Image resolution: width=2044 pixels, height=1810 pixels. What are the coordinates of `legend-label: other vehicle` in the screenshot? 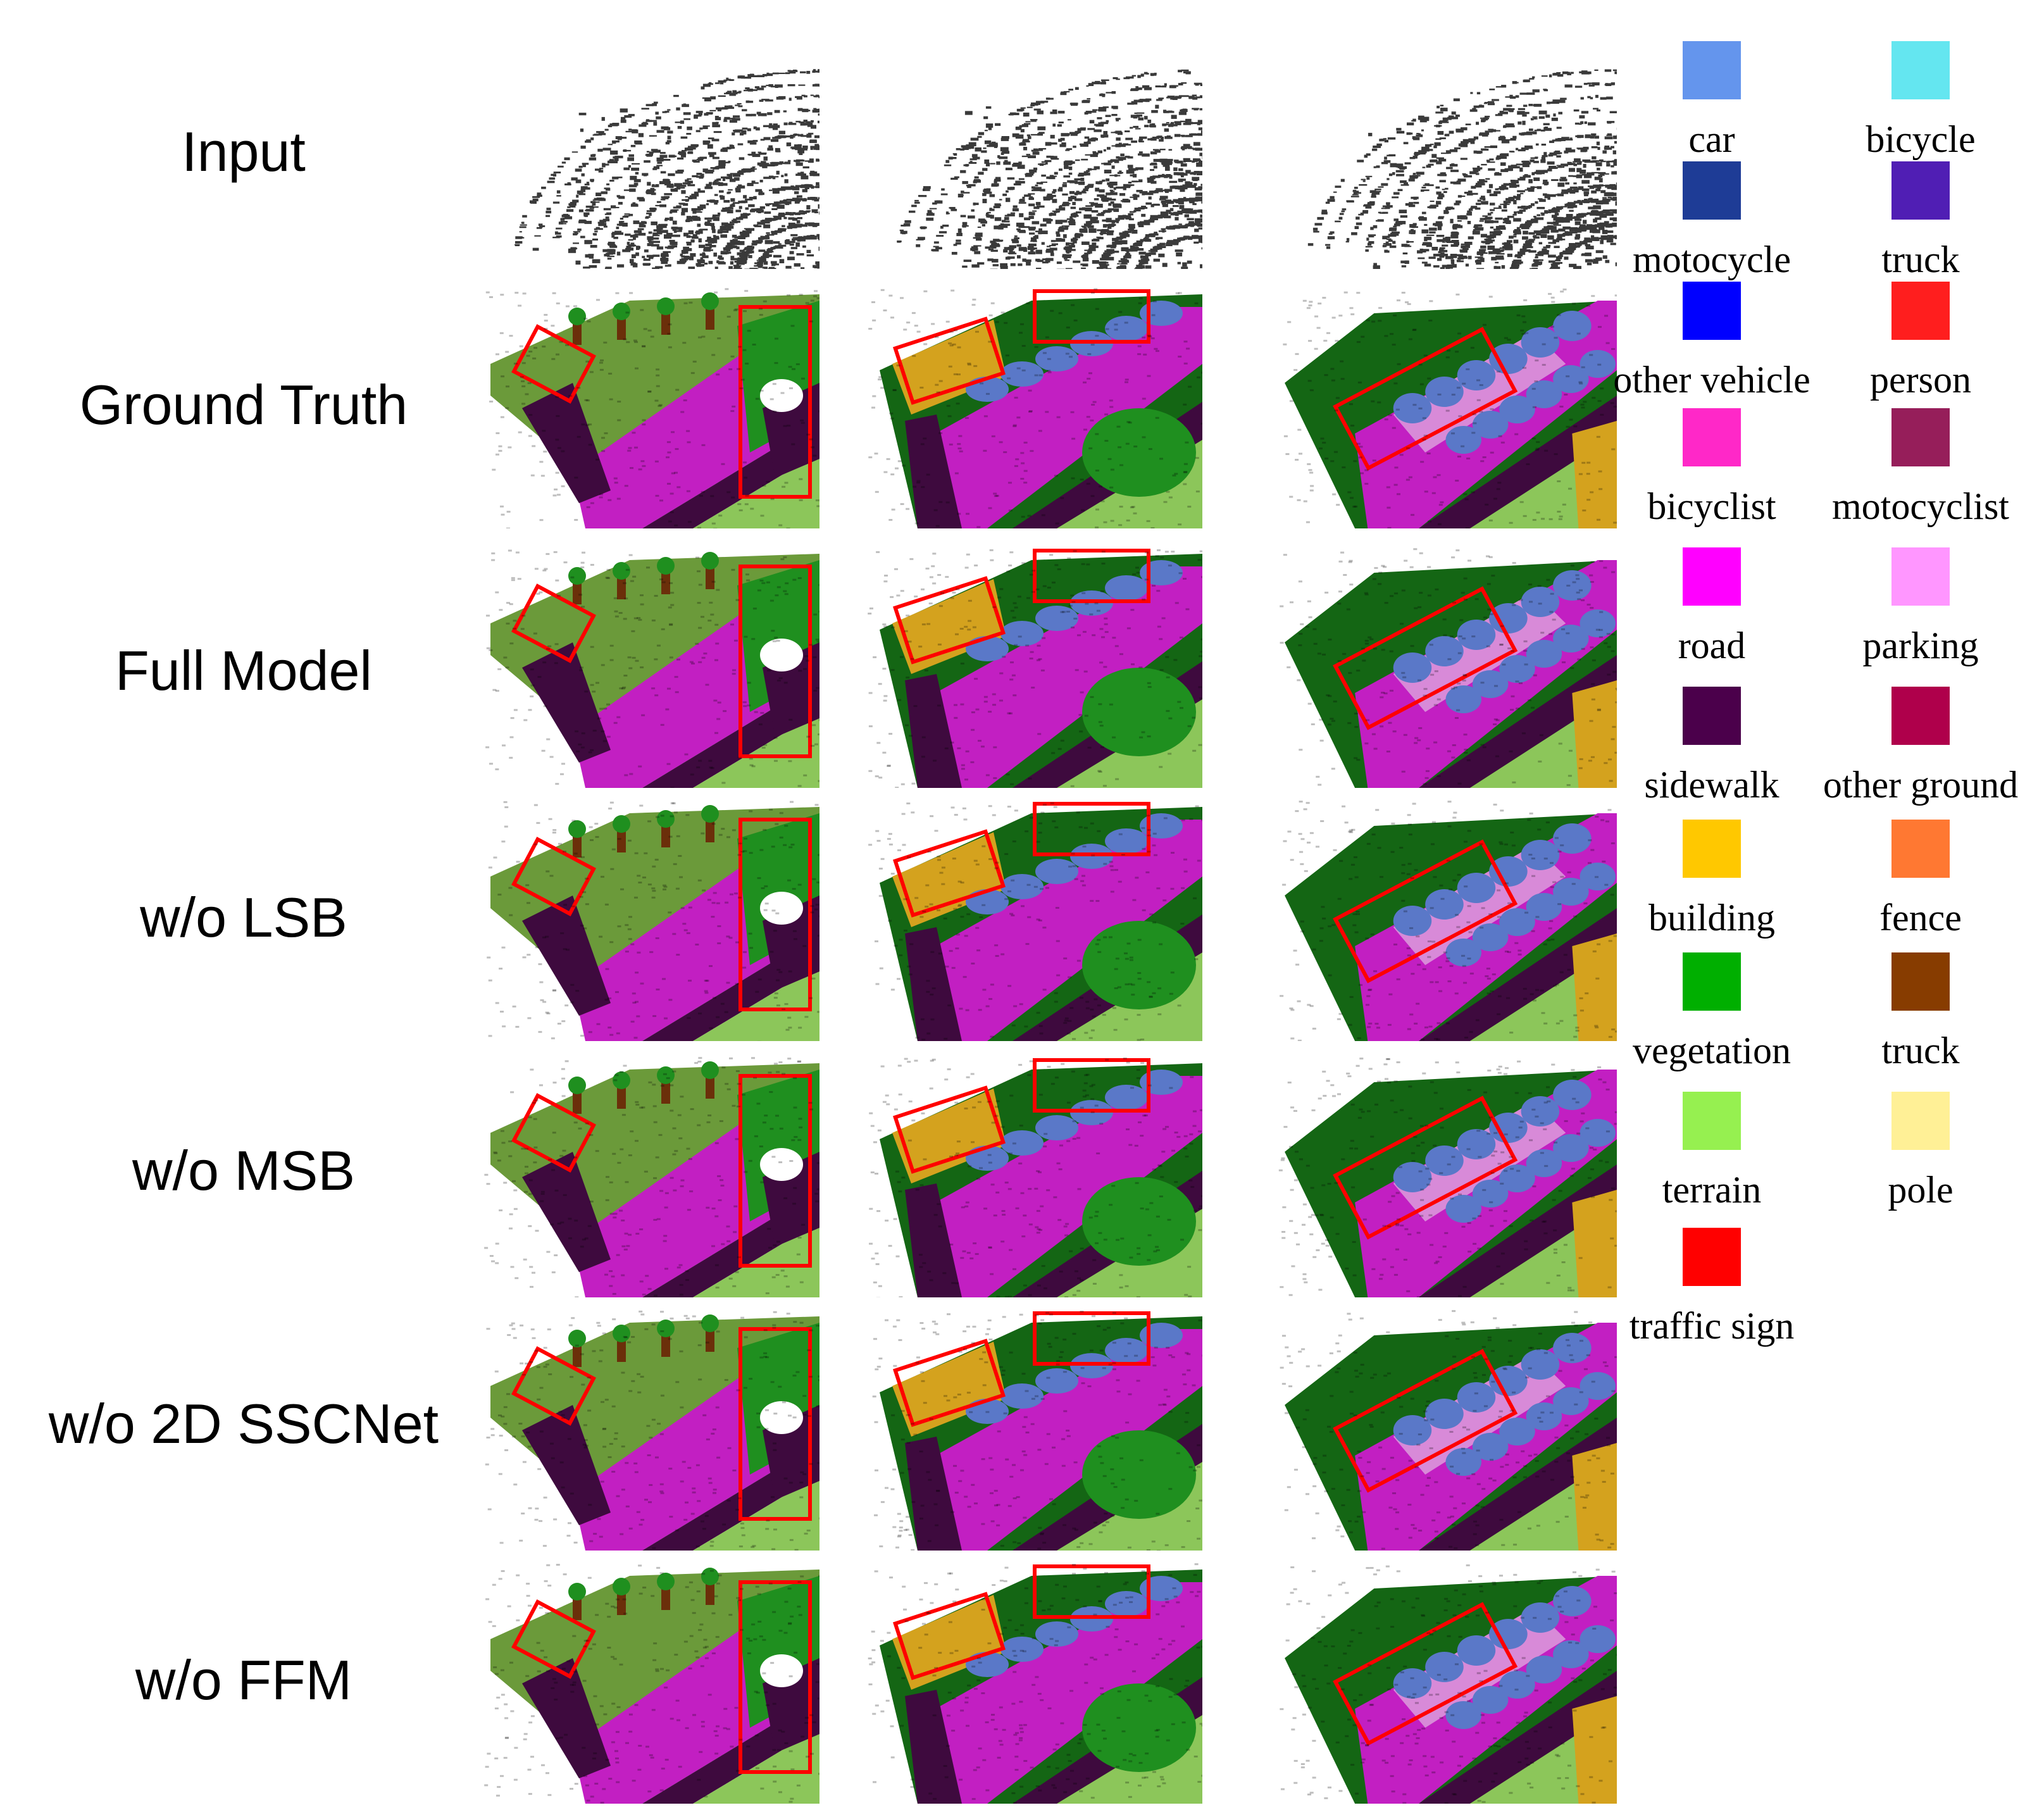 It's located at (1711, 380).